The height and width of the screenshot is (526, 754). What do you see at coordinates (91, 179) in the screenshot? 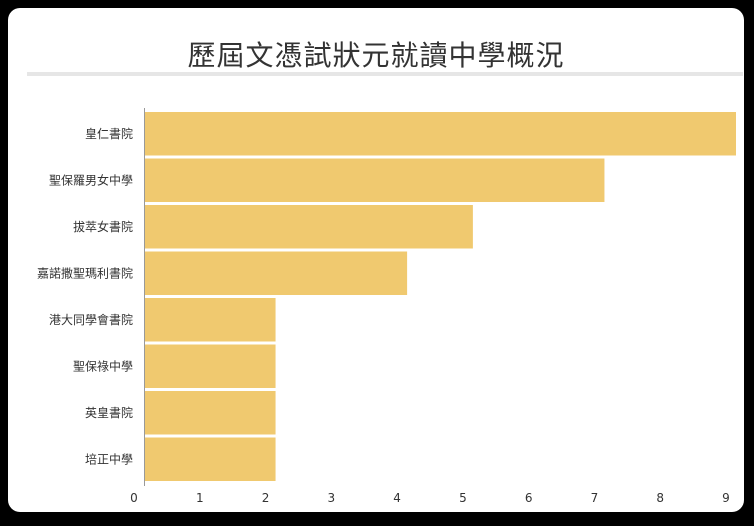
I see `category-label-1: 聖保羅男女中學` at bounding box center [91, 179].